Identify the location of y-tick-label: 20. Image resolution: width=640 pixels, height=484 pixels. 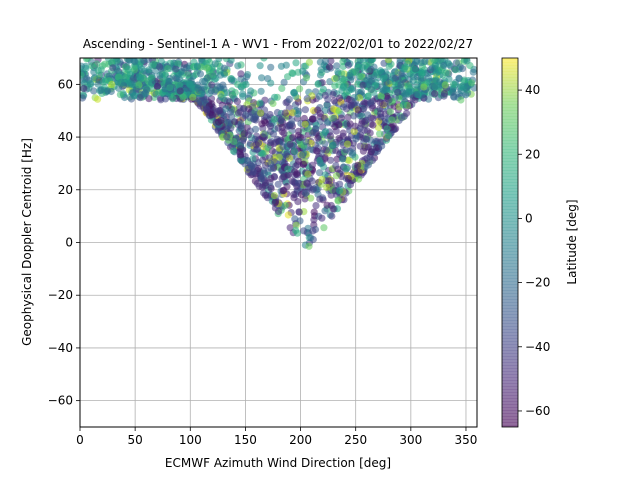
(65, 190).